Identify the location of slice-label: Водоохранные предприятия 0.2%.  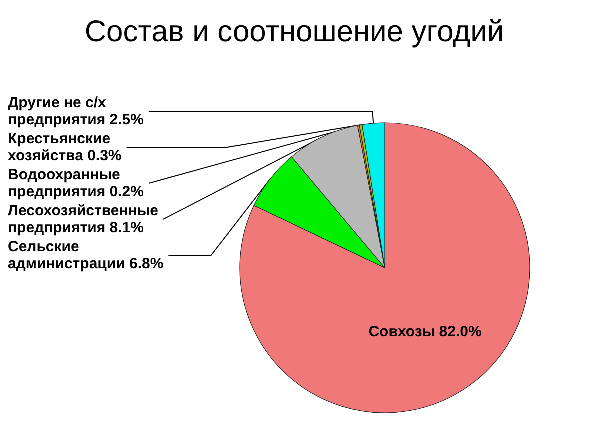
(76, 183).